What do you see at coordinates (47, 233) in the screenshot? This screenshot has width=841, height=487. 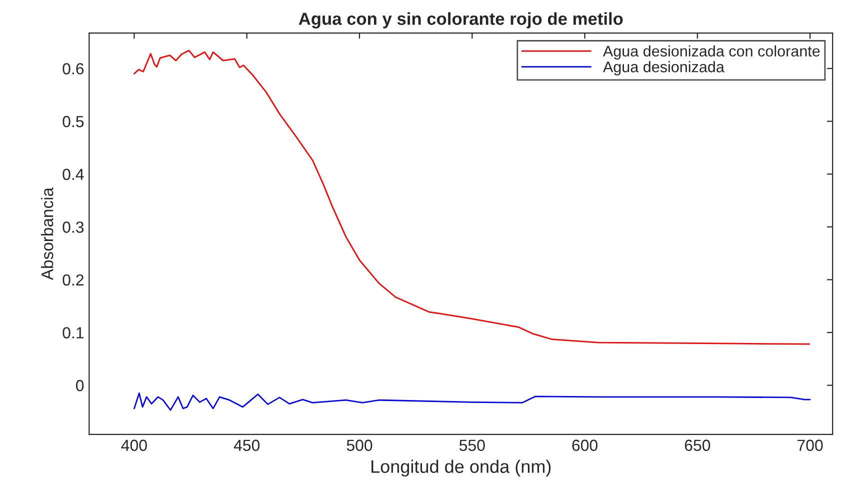 I see `y-axis-title: Absorbancia` at bounding box center [47, 233].